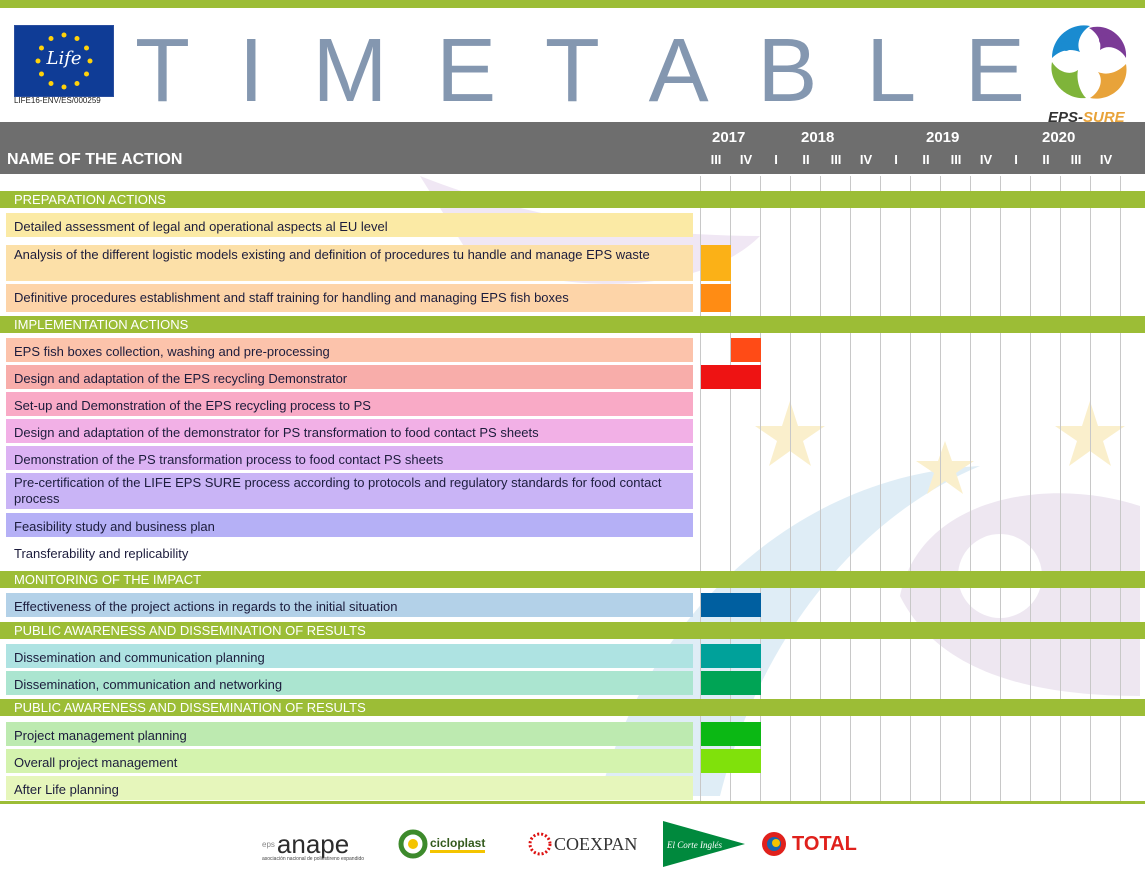 The height and width of the screenshot is (880, 1145). I want to click on el-corte-ingles-logo: El Corte Inglés, so click(704, 844).